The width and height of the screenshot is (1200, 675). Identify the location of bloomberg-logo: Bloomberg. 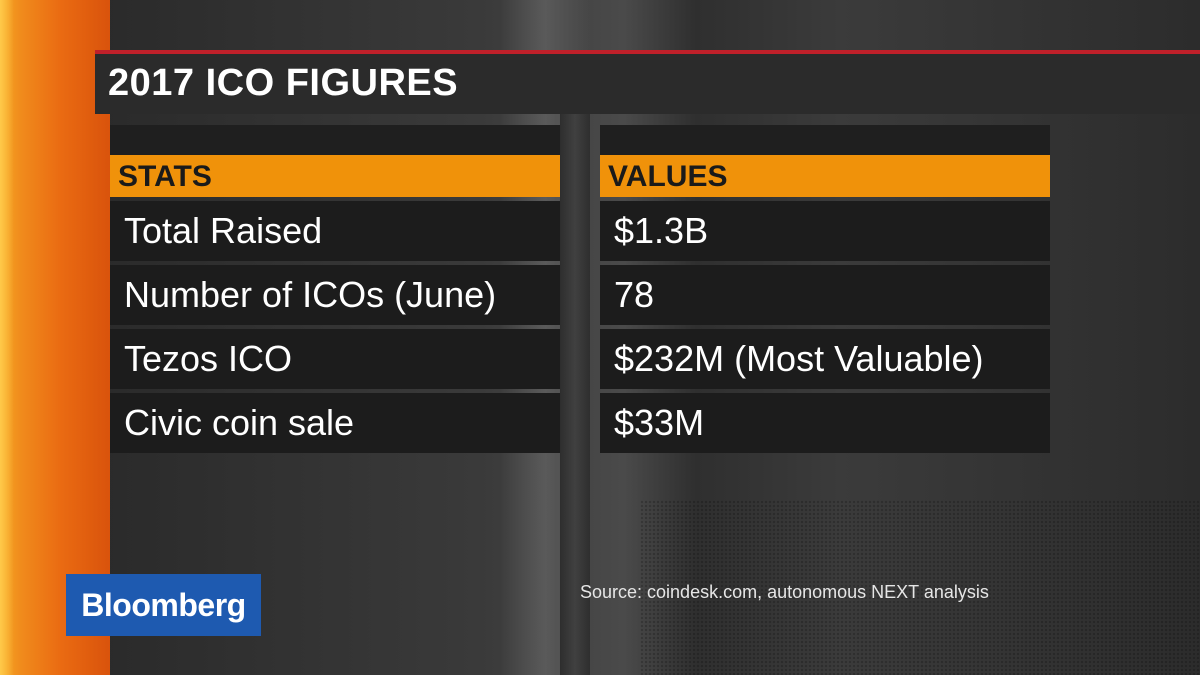
(163, 605).